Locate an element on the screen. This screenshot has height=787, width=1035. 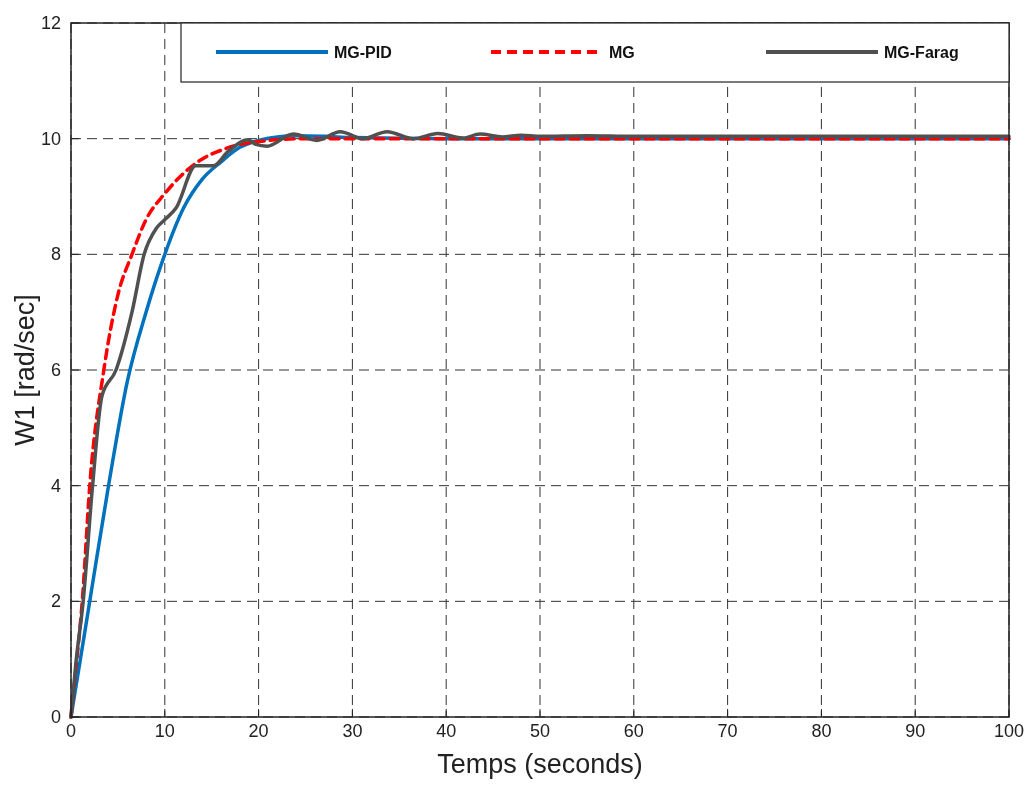
x-tick-label: 0 is located at coordinates (71, 731).